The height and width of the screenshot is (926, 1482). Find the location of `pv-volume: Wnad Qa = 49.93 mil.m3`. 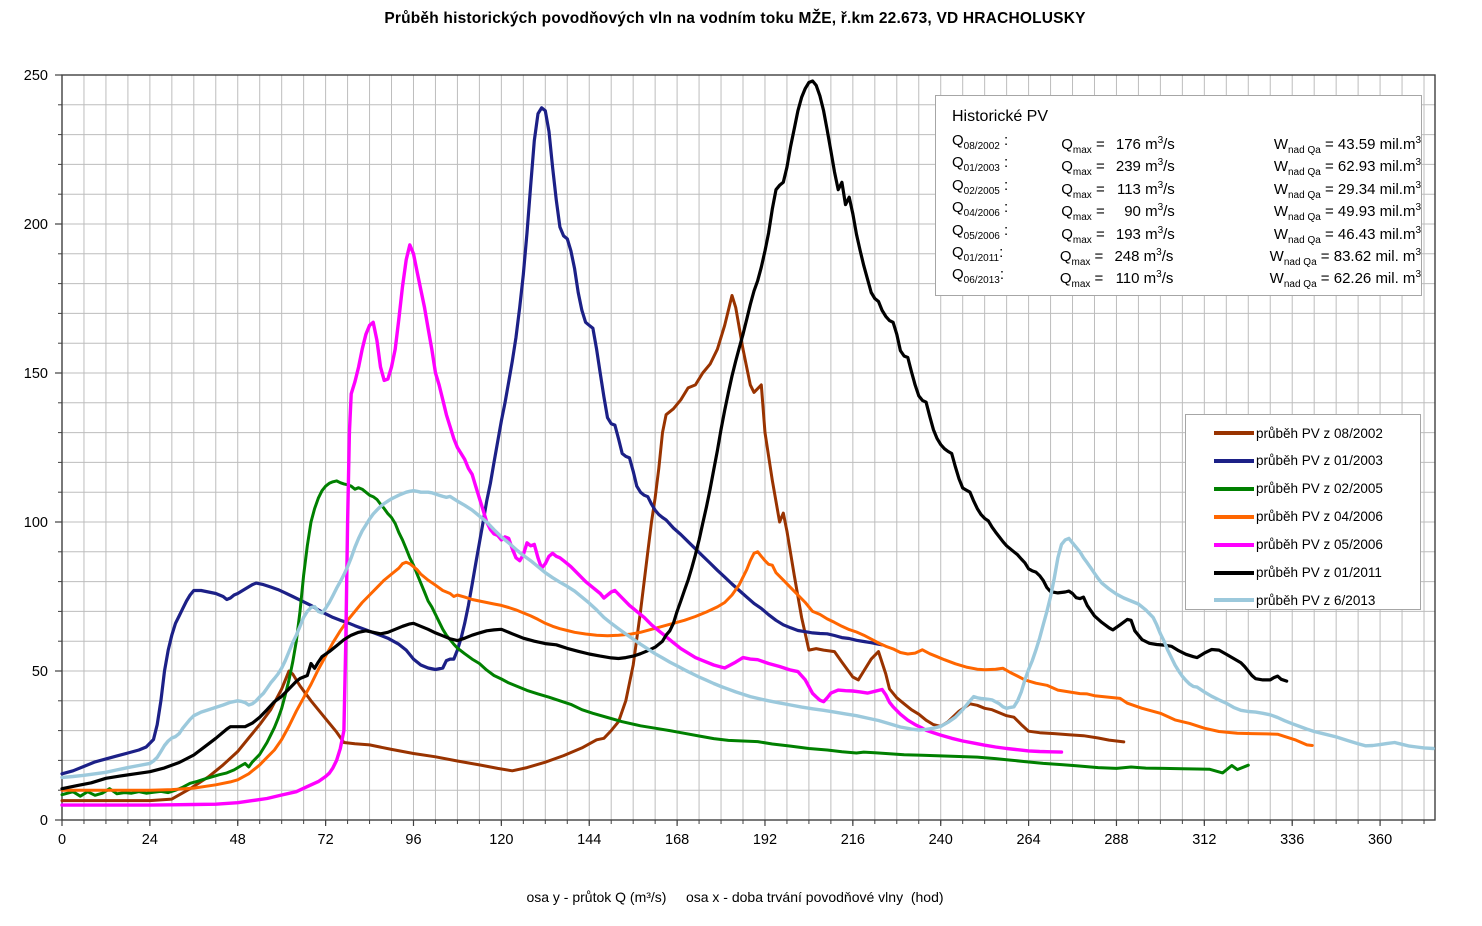

pv-volume: Wnad Qa = 49.93 mil.m3 is located at coordinates (1347, 213).